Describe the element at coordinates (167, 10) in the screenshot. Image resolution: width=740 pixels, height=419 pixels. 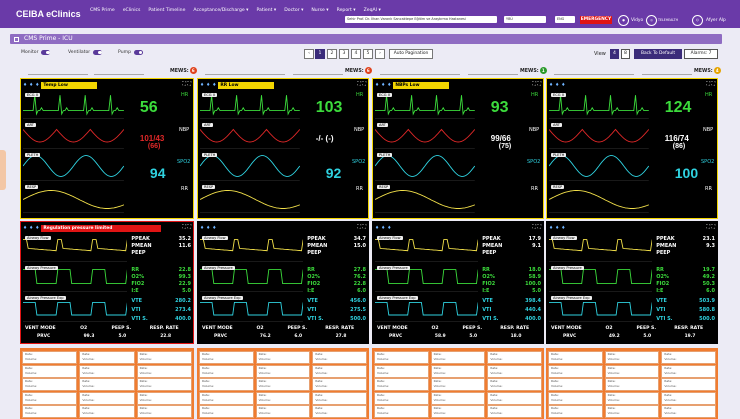
I see `nav-item-patient-timeline: Patient Timeline` at that location.